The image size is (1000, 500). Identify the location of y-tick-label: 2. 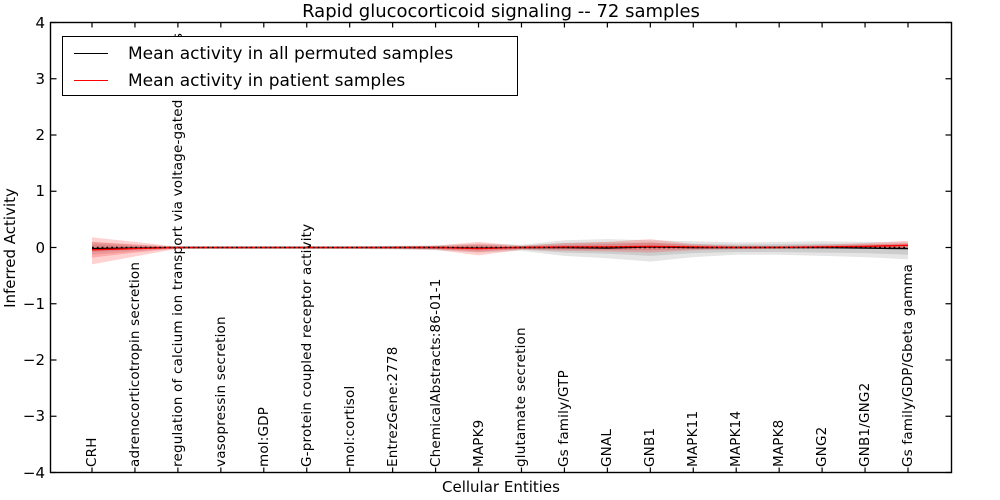
(40, 135).